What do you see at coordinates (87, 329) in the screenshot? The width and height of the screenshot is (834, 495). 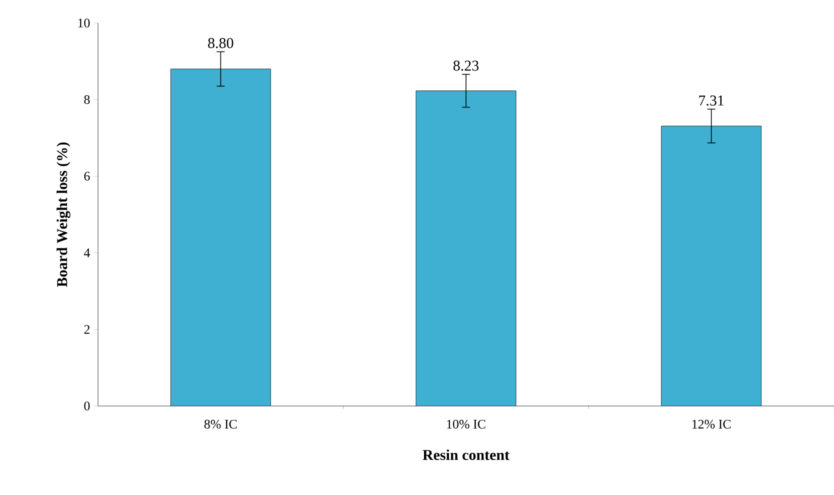 I see `y-tick-label: 2` at bounding box center [87, 329].